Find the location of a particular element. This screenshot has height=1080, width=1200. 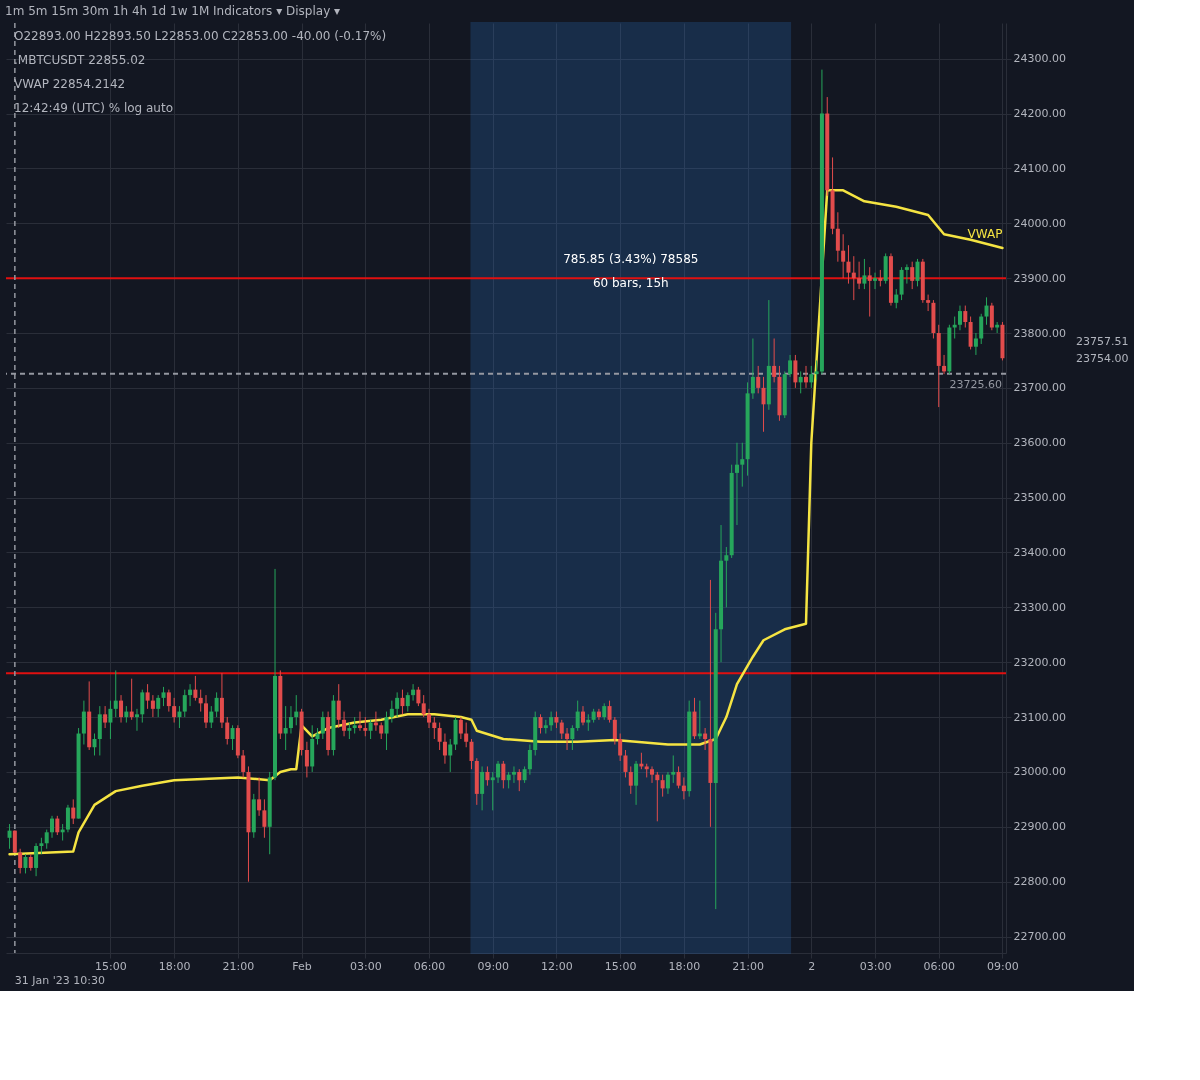

y-tick-label: 24100.00 is located at coordinates (1039, 168).